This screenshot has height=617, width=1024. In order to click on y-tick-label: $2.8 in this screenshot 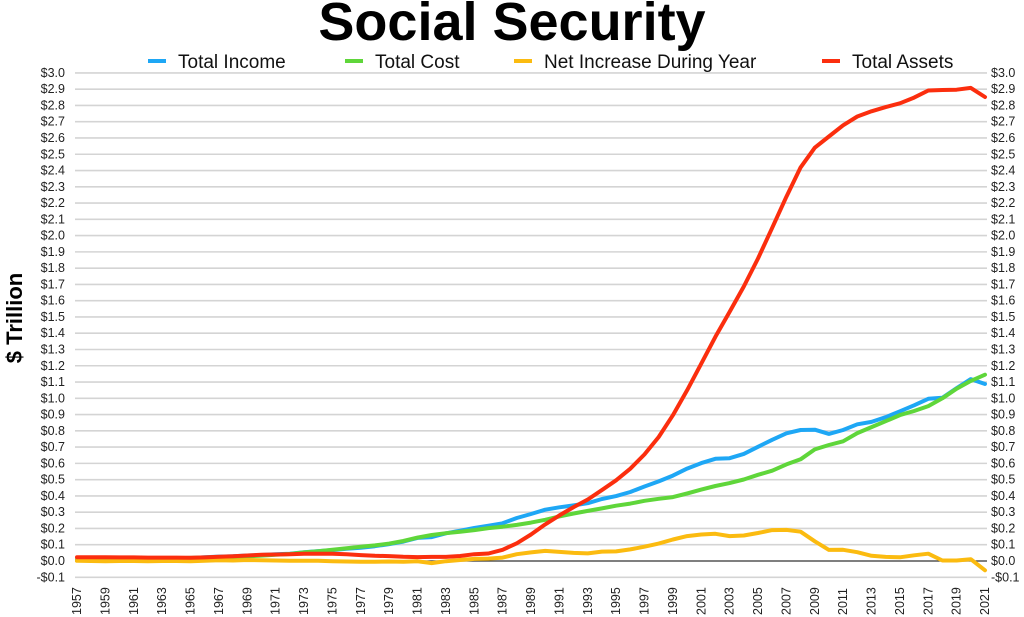, I will do `click(1003, 105)`.